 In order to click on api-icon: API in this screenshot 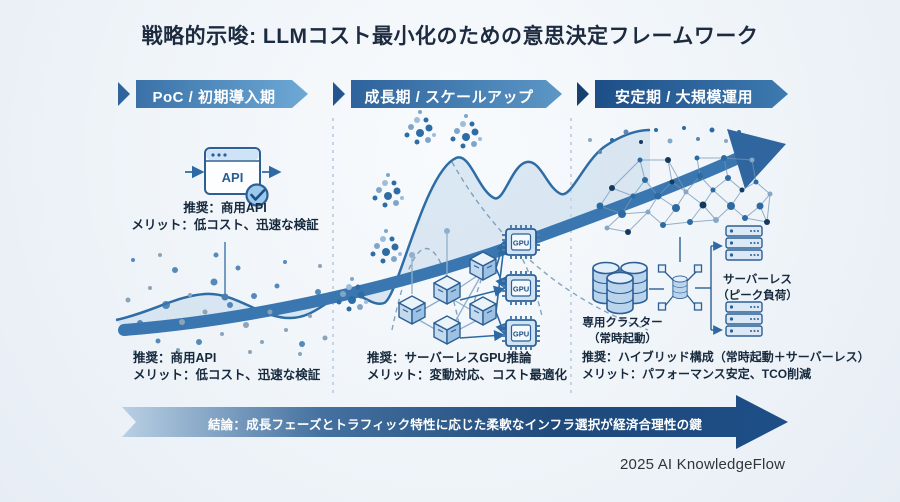, I will do `click(233, 177)`.